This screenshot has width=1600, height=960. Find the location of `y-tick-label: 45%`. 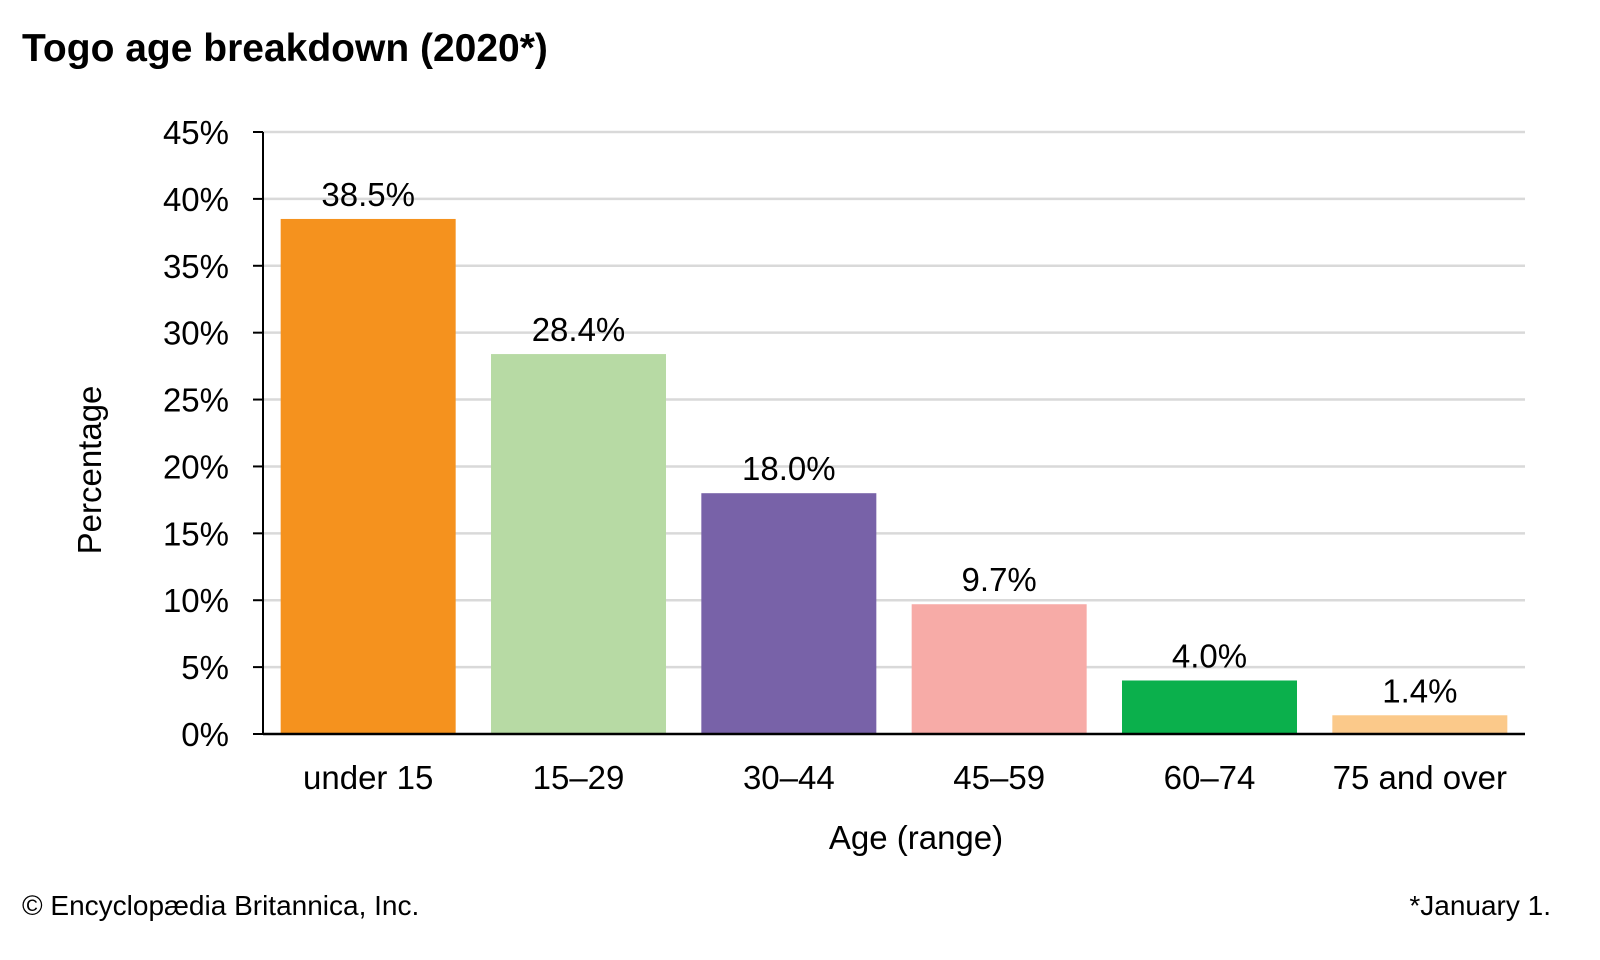

y-tick-label: 45% is located at coordinates (196, 132).